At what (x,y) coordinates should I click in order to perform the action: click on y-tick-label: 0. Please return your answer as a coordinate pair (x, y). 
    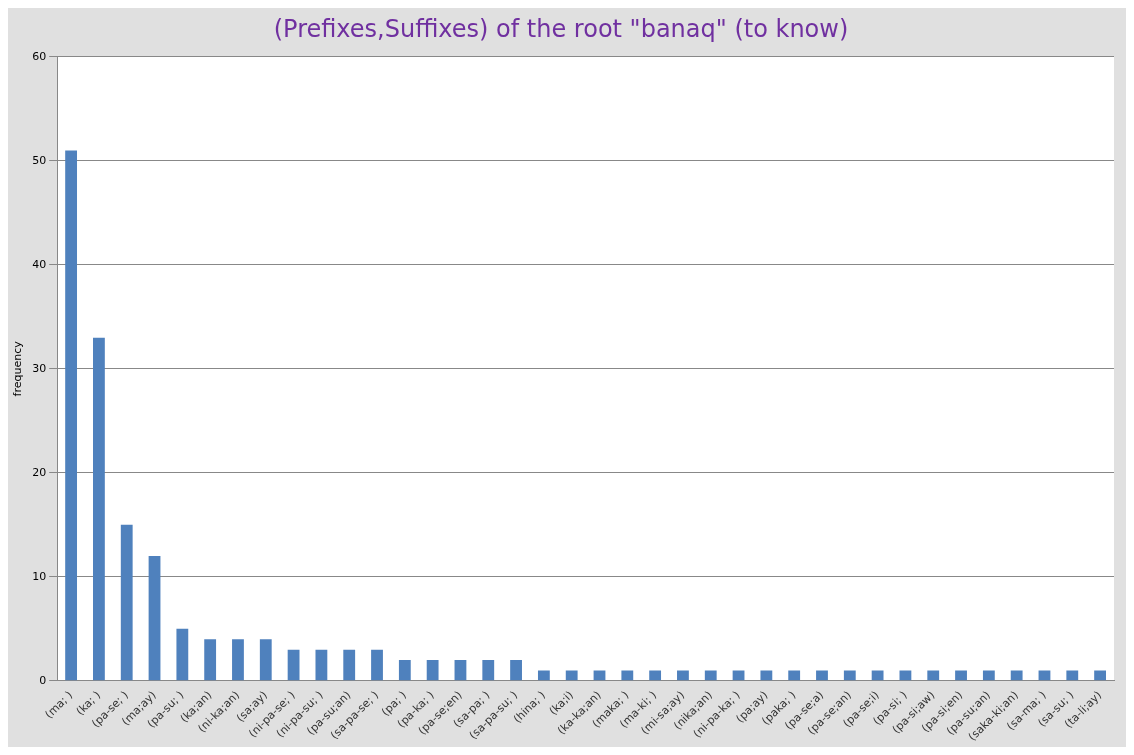
    Looking at the image, I should click on (43, 680).